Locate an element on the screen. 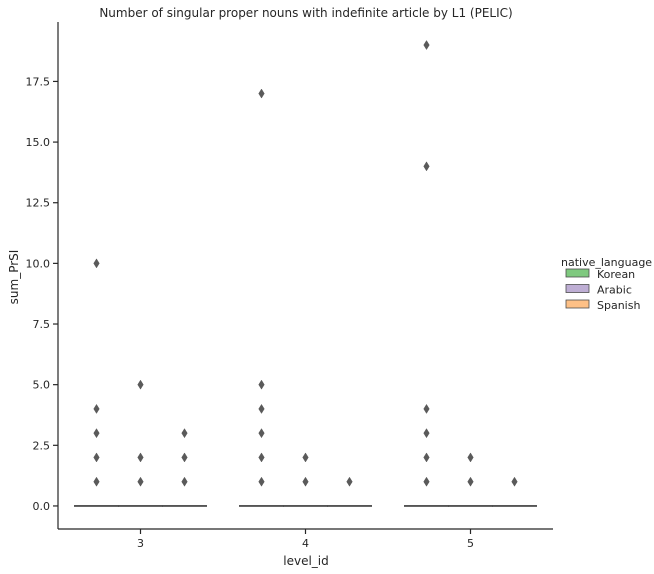 This screenshot has height=574, width=654. legend: native_language Korean Arabic Spanish is located at coordinates (606, 284).